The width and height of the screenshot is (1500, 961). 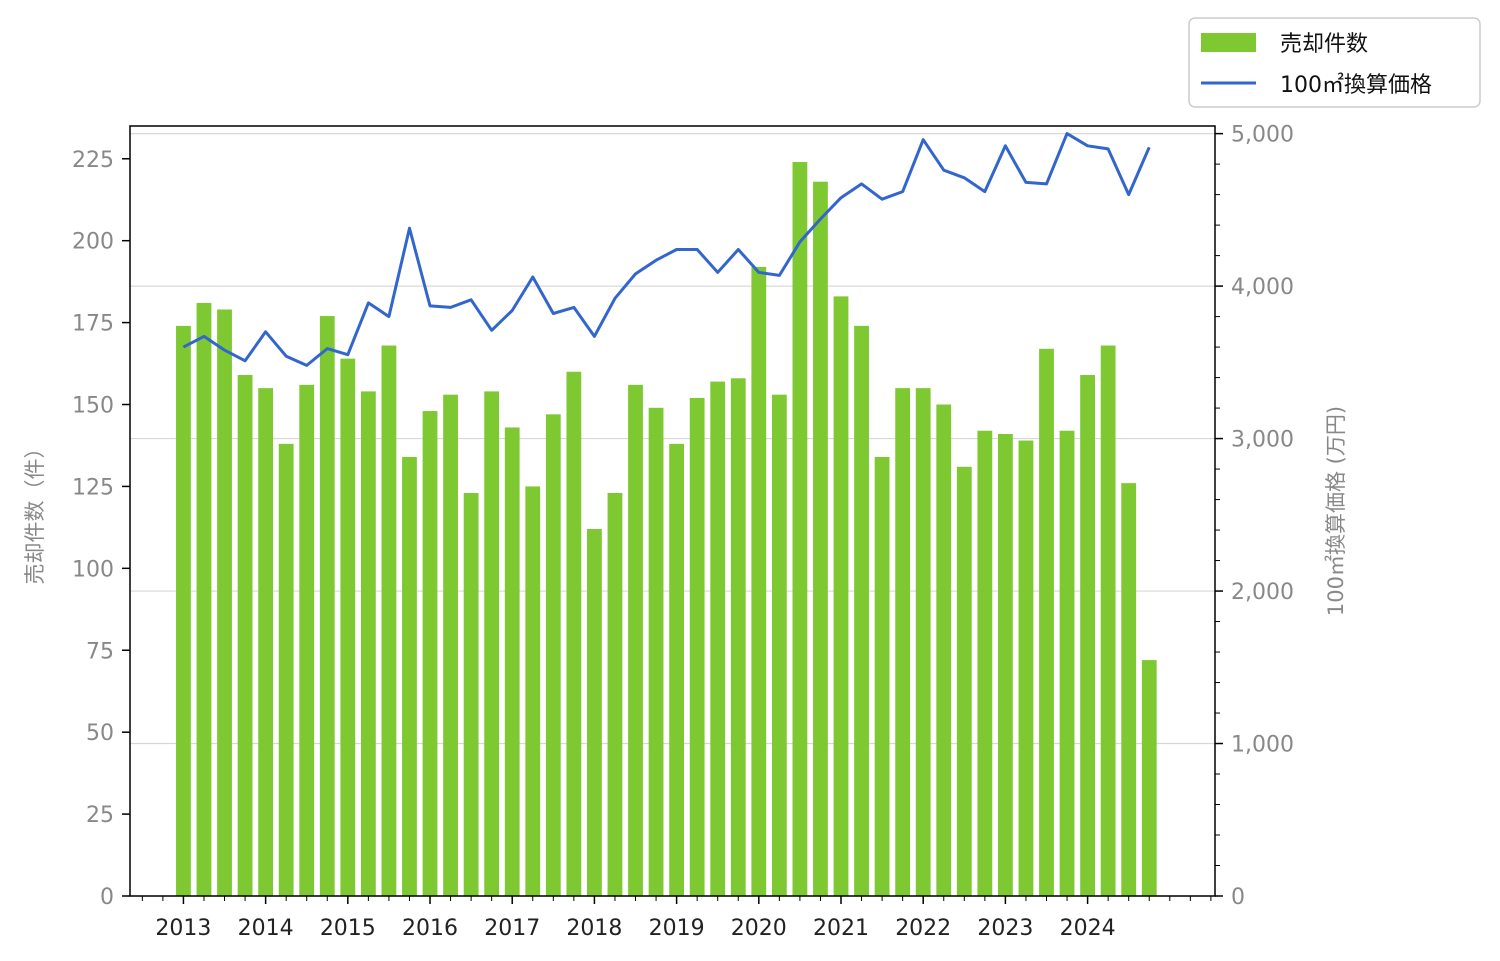 I want to click on right-axis-title: 100㎡換算価格 (万円), so click(x=1336, y=511).